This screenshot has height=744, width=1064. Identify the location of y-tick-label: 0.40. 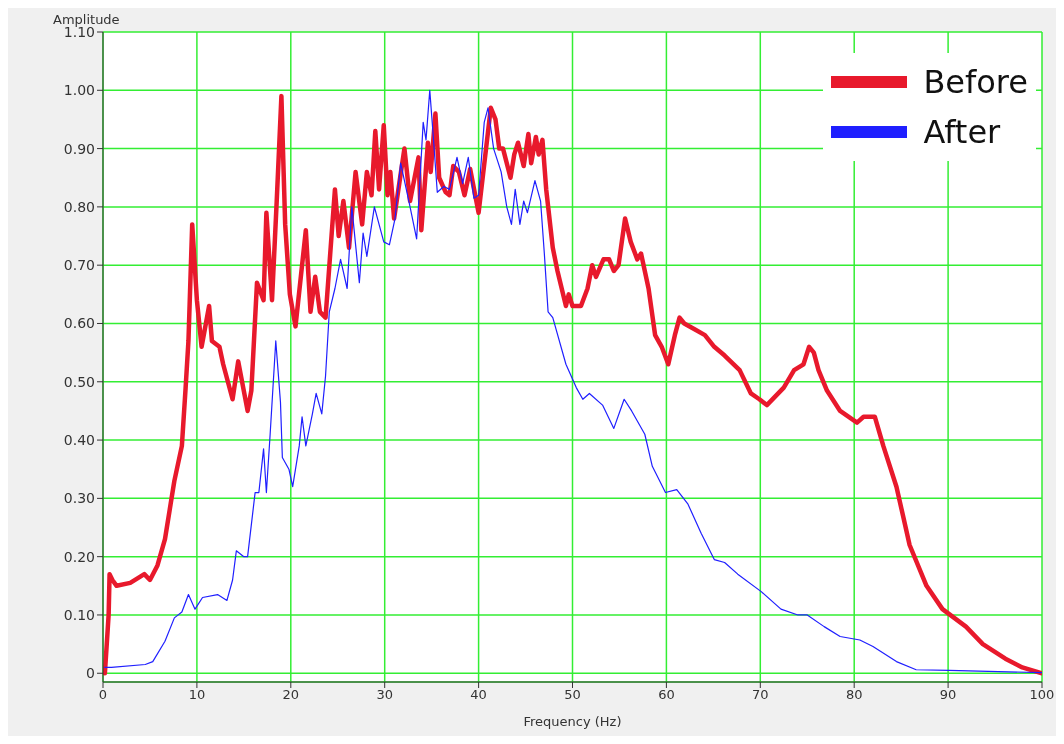
(79, 440).